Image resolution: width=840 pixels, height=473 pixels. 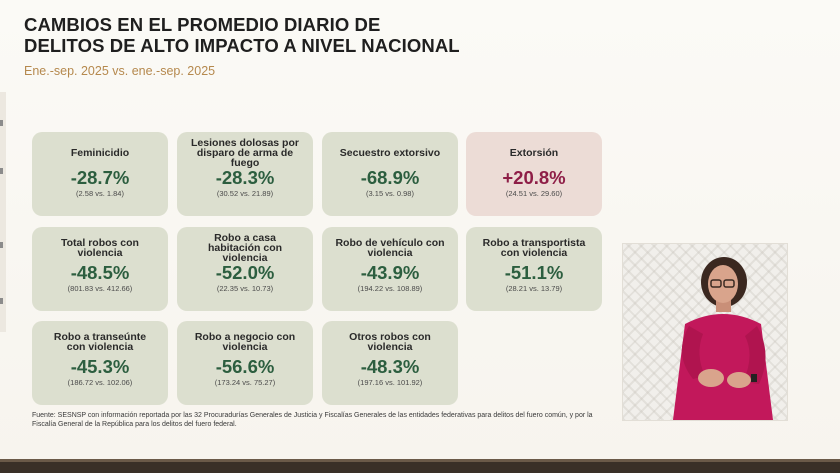 What do you see at coordinates (390, 153) in the screenshot?
I see `card-label: Secuestro extorsivo` at bounding box center [390, 153].